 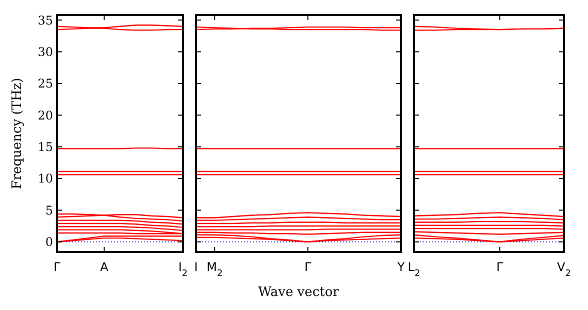 I want to click on x-tick-label: L$_{2}$, so click(x=414, y=269).